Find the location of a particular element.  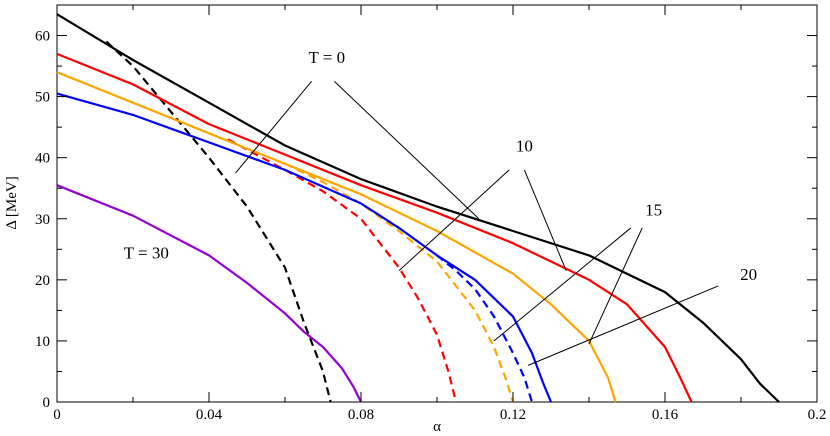

x-tick-label: 0.16 is located at coordinates (665, 415).